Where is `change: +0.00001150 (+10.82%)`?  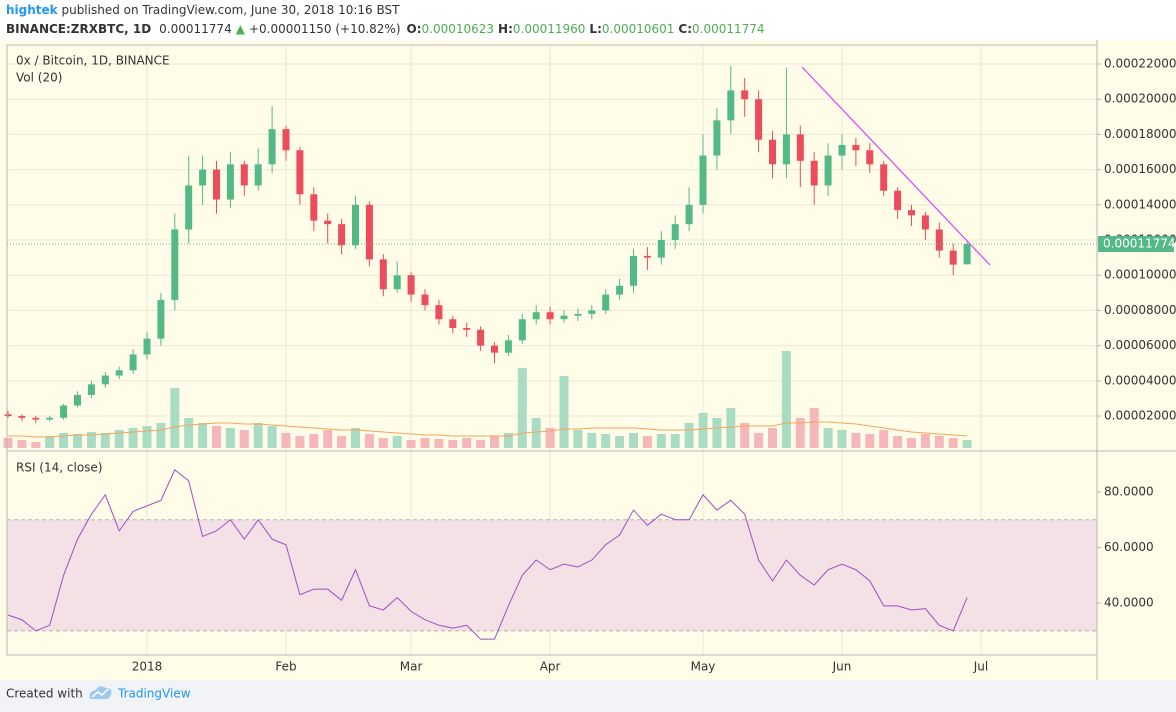 change: +0.00001150 (+10.82%) is located at coordinates (325, 29).